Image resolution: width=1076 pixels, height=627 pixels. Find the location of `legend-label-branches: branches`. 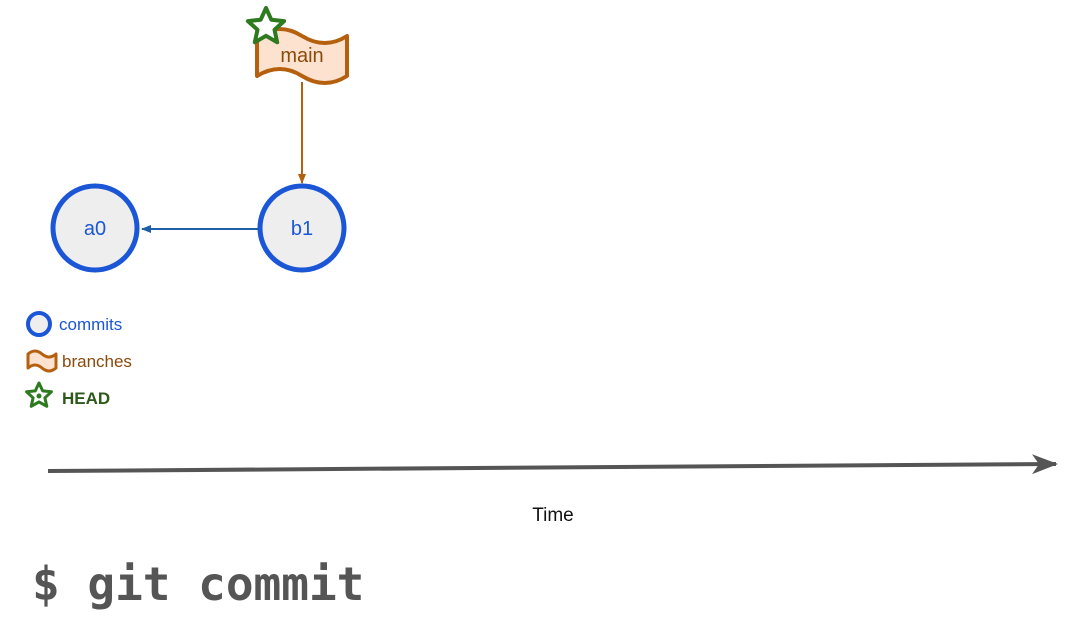

legend-label-branches: branches is located at coordinates (97, 361).